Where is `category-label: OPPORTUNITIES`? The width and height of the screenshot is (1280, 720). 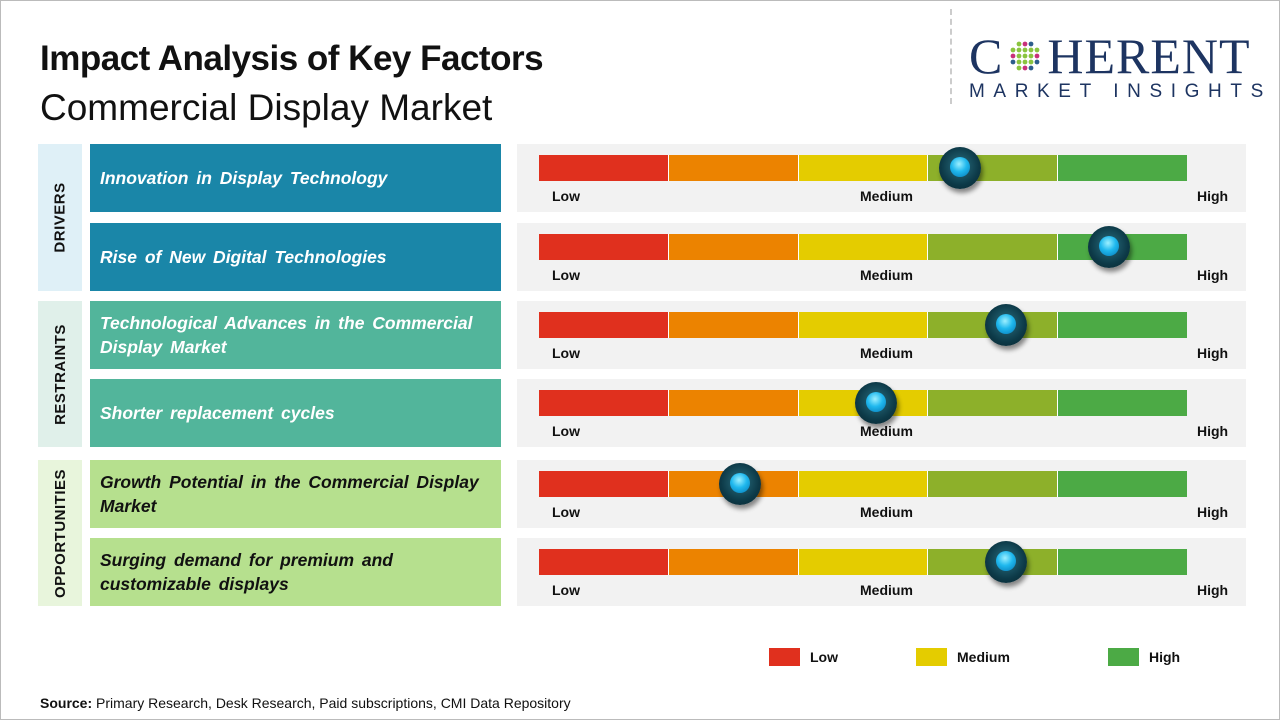 category-label: OPPORTUNITIES is located at coordinates (60, 533).